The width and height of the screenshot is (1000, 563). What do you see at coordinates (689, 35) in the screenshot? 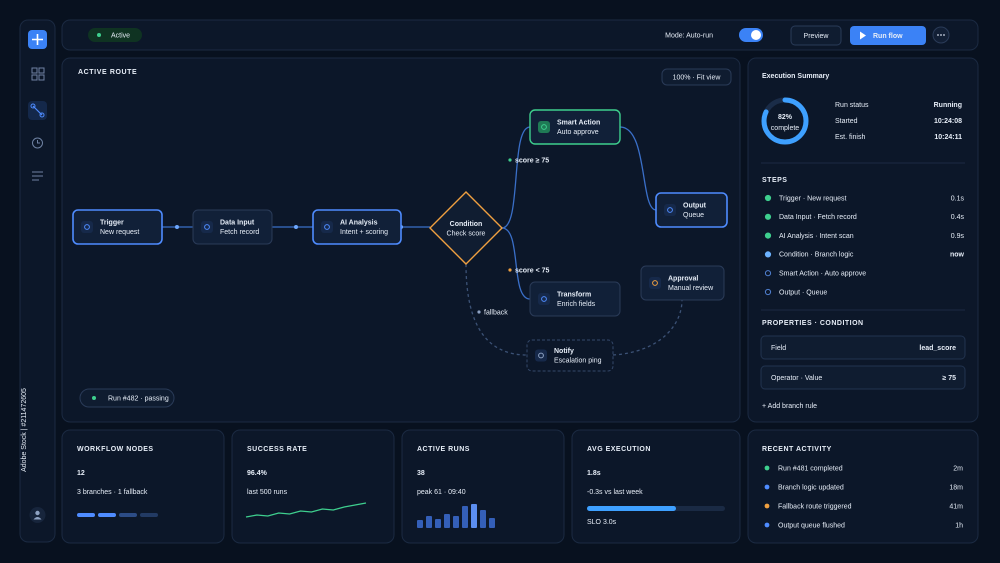
I see `mode-label: Mode: Auto-run` at bounding box center [689, 35].